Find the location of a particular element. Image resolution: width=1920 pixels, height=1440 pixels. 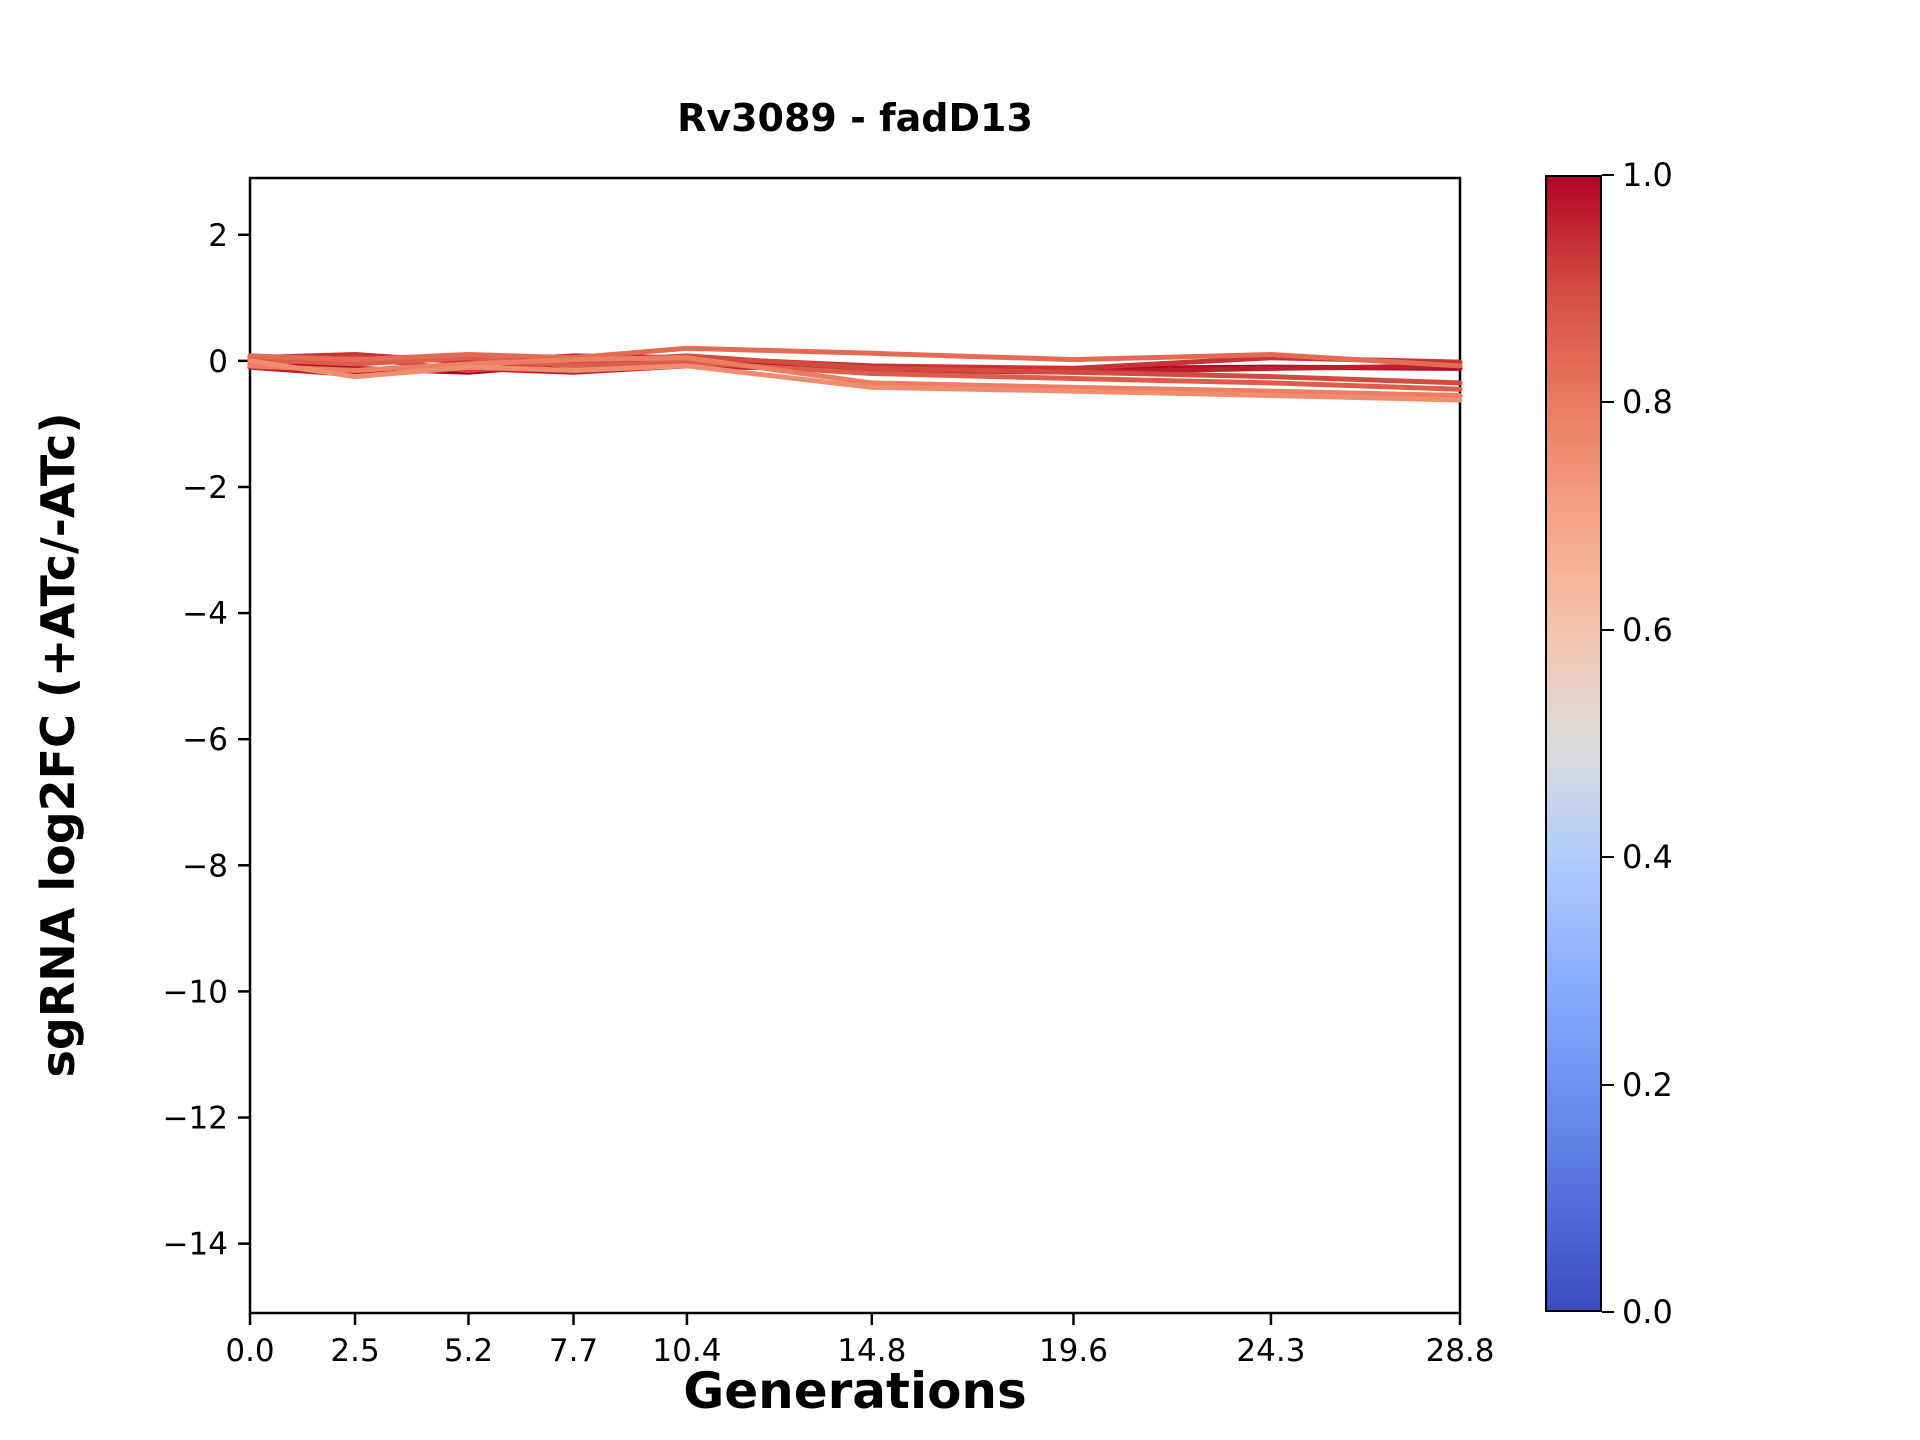

y-axis-label: sgRNA log2FC (+ATc/-ATc) is located at coordinates (58, 745).